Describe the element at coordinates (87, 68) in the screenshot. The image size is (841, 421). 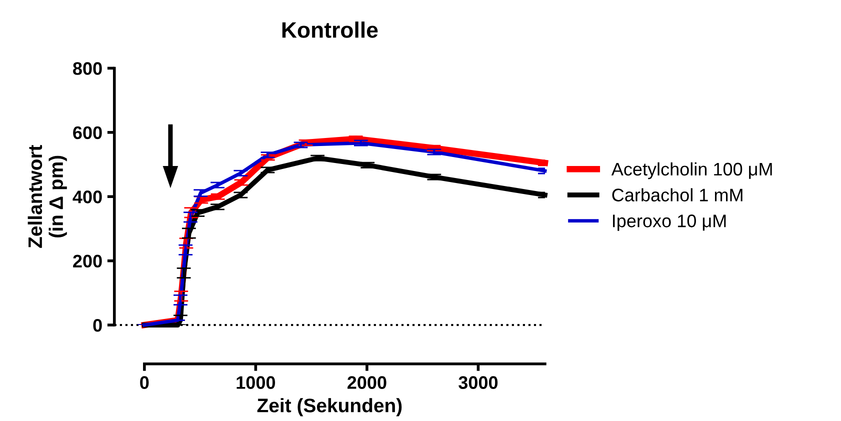
I see `y-tick-label: 800` at that location.